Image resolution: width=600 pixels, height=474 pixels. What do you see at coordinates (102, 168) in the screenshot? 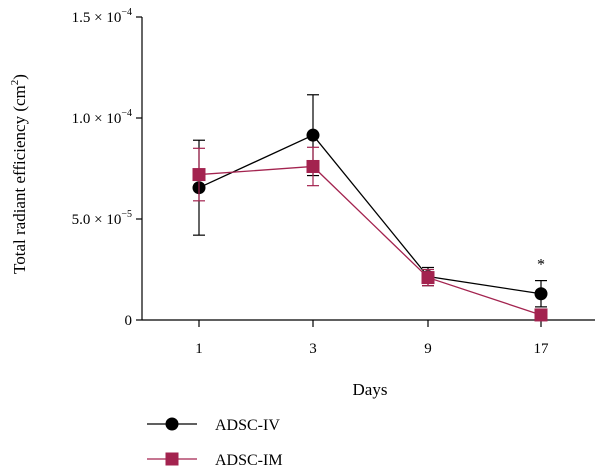
I see `y-tick-labels: 0 5.0 × 10−5 1.0 × 10−4 1.5 × 10−4` at bounding box center [102, 168].